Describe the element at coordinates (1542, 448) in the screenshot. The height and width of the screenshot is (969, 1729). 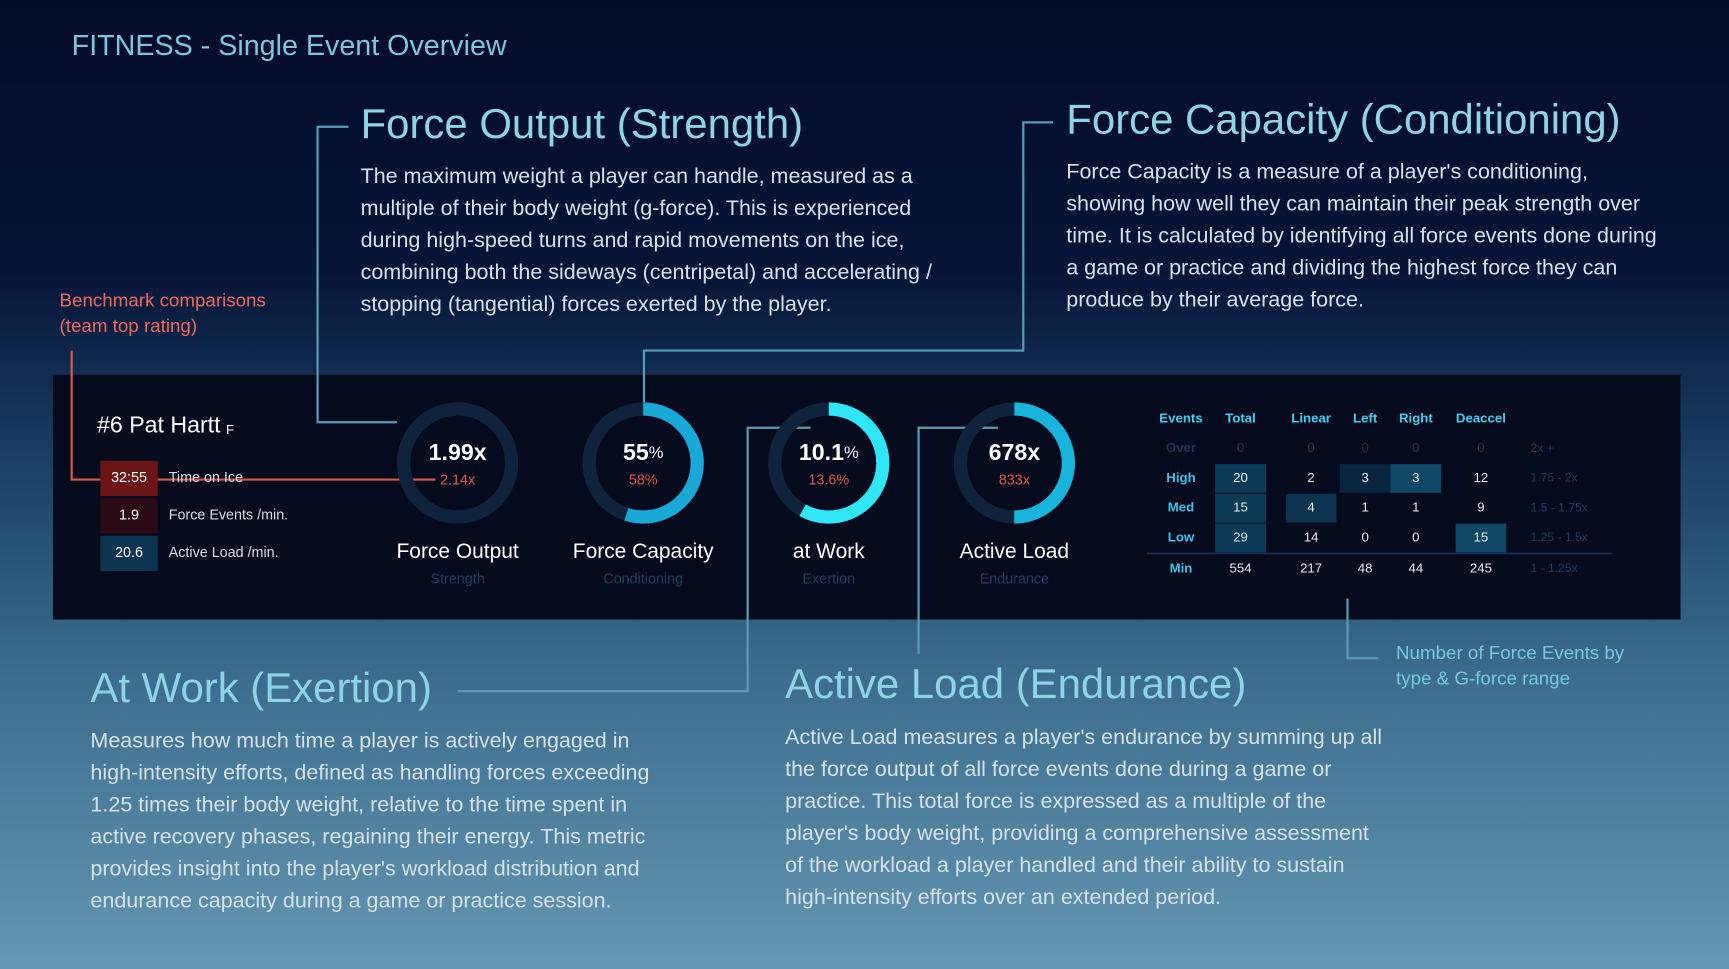
I see `range-label: 2x +` at that location.